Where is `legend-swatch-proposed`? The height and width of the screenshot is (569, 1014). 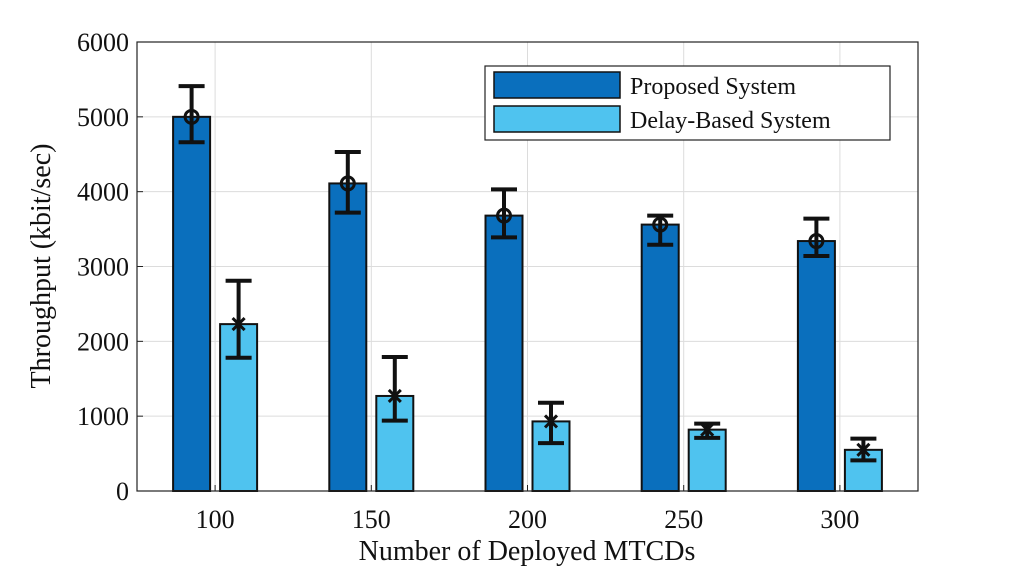 legend-swatch-proposed is located at coordinates (557, 85).